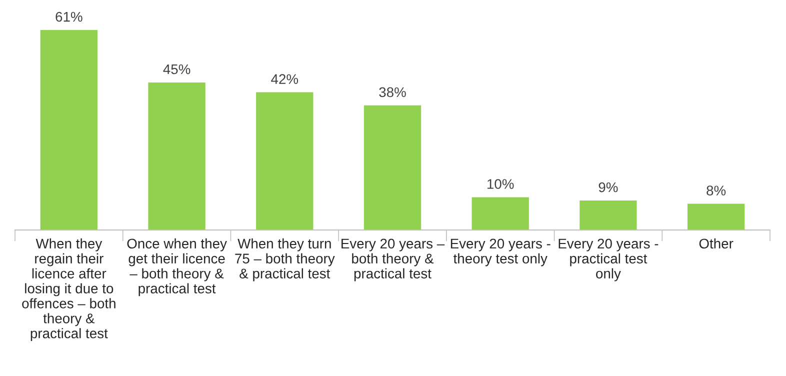 Image resolution: width=786 pixels, height=376 pixels. What do you see at coordinates (501, 184) in the screenshot?
I see `data-label: 10%` at bounding box center [501, 184].